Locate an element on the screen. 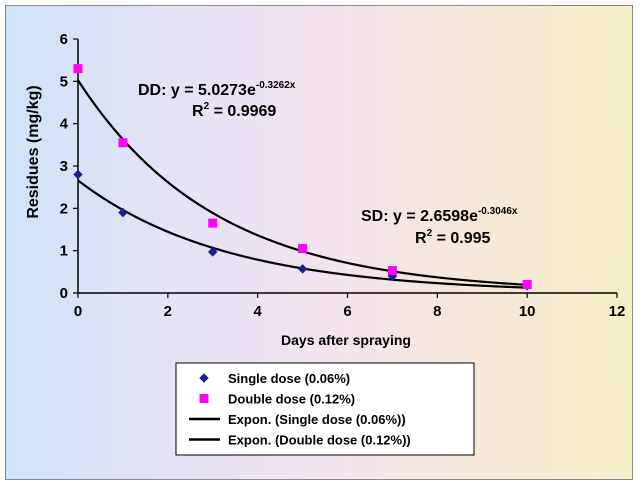 Image resolution: width=640 pixels, height=486 pixels. dd-r2: R2 = 0.9969 is located at coordinates (234, 110).